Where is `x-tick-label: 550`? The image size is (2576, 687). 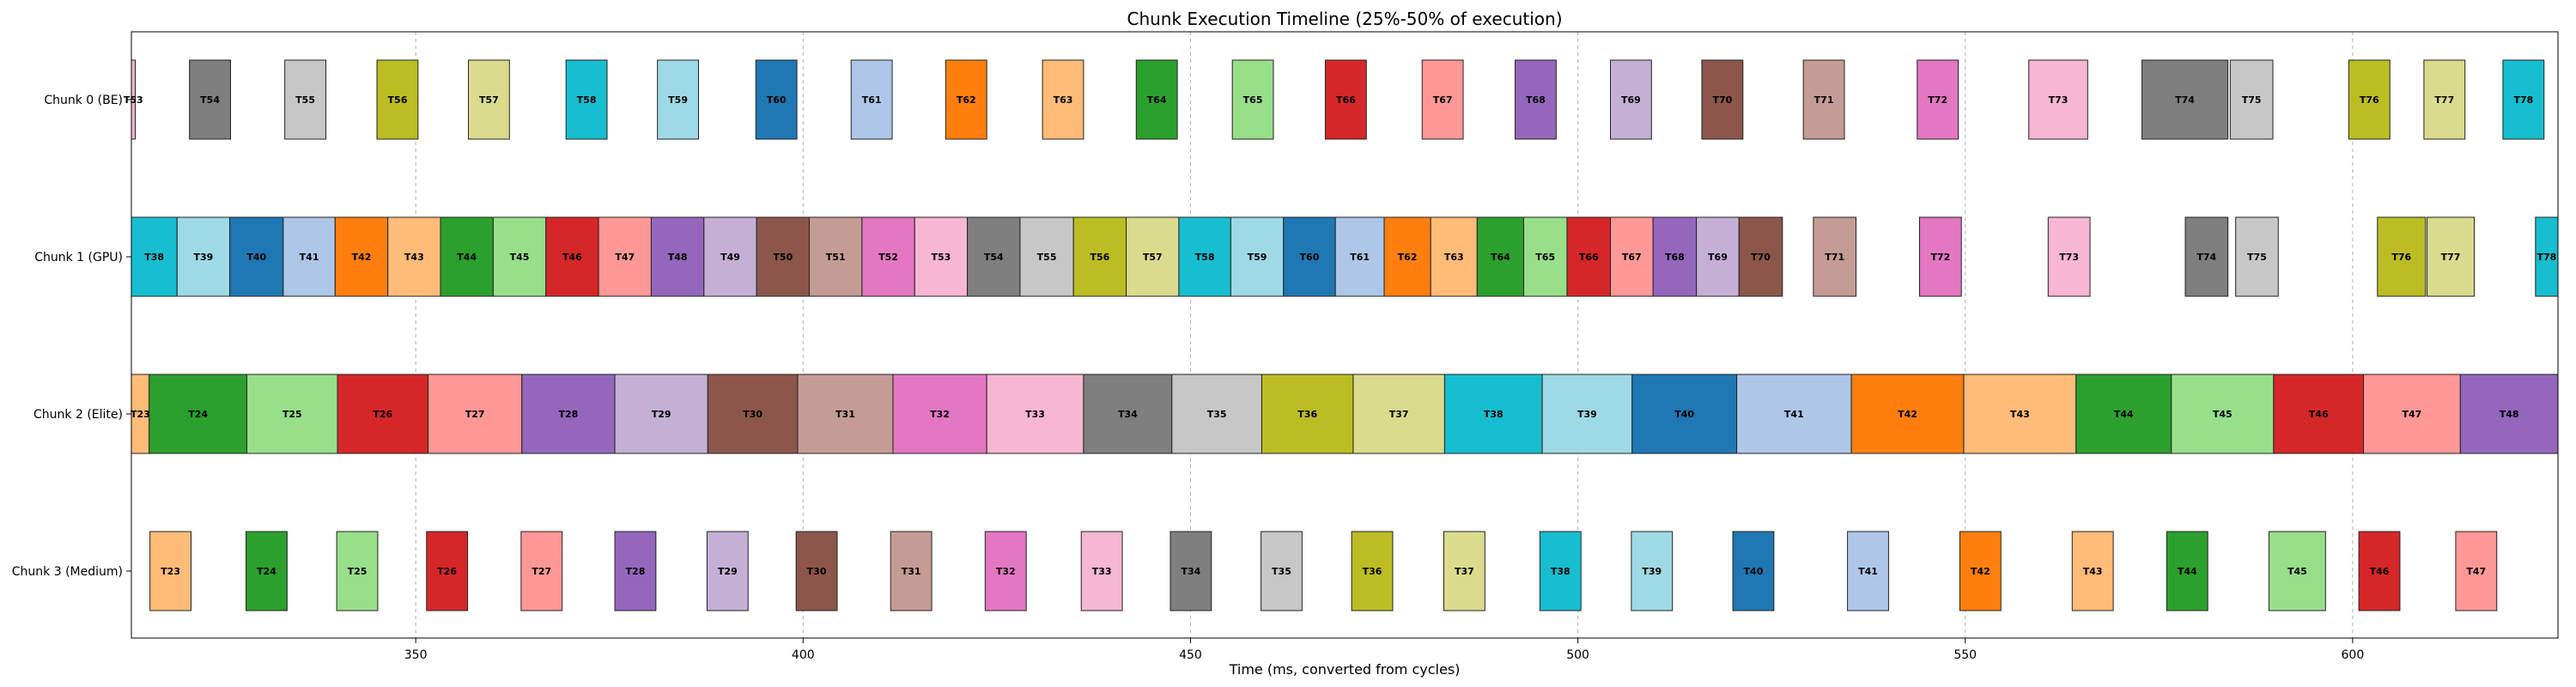
x-tick-label: 550 is located at coordinates (1965, 655).